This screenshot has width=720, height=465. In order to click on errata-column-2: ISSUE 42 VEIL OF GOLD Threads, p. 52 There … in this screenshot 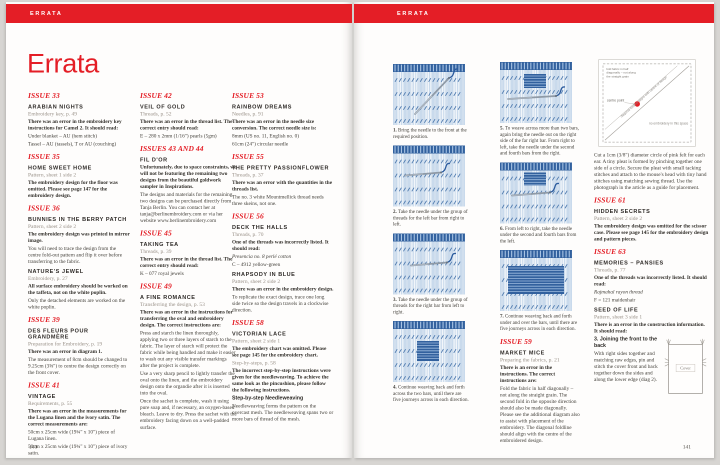, I will do `click(188, 263)`.